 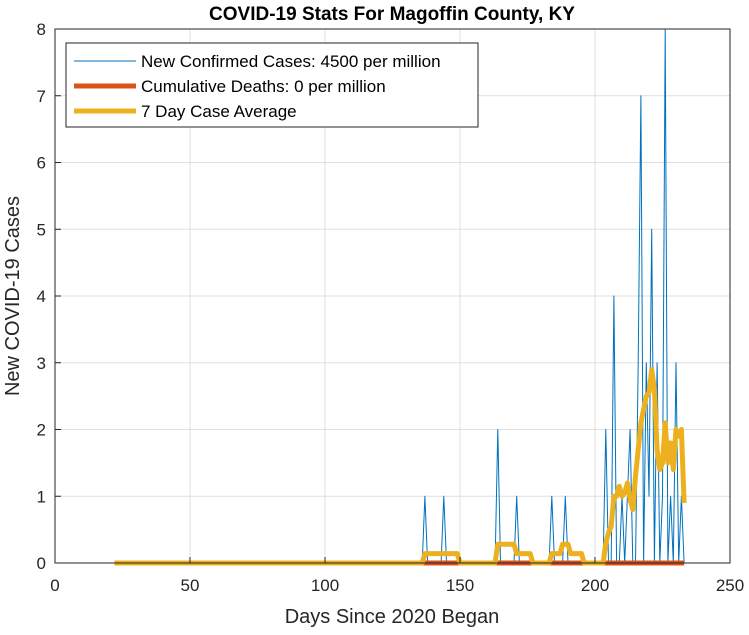 I want to click on legend-label-new-cases: New Confirmed Cases: 4500 per million, so click(x=291, y=61).